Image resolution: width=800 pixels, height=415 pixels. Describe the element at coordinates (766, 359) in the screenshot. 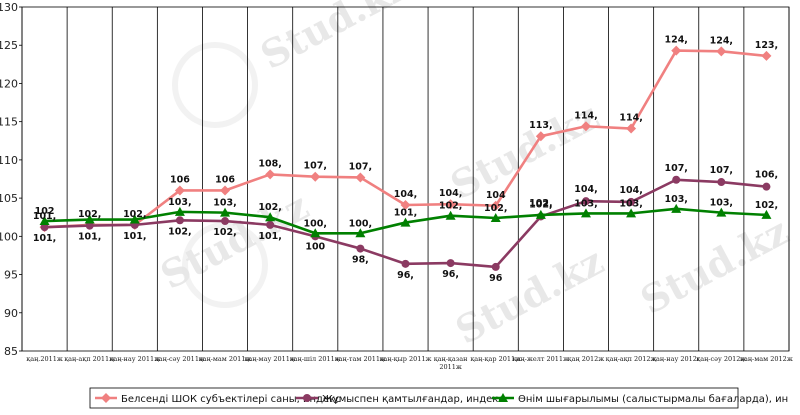

I see `x-tick-label: қаң-мам 2012ж` at that location.